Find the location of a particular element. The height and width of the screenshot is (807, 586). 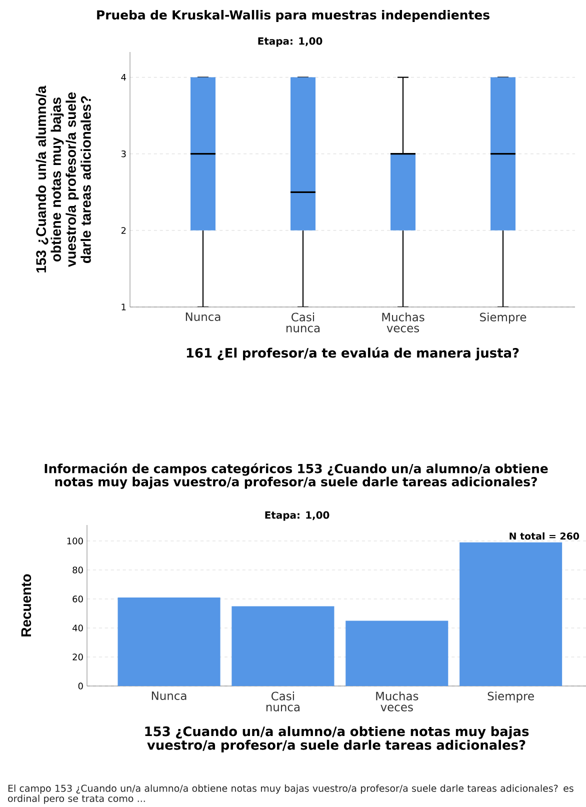

y-tick-label: 80 is located at coordinates (77, 570).